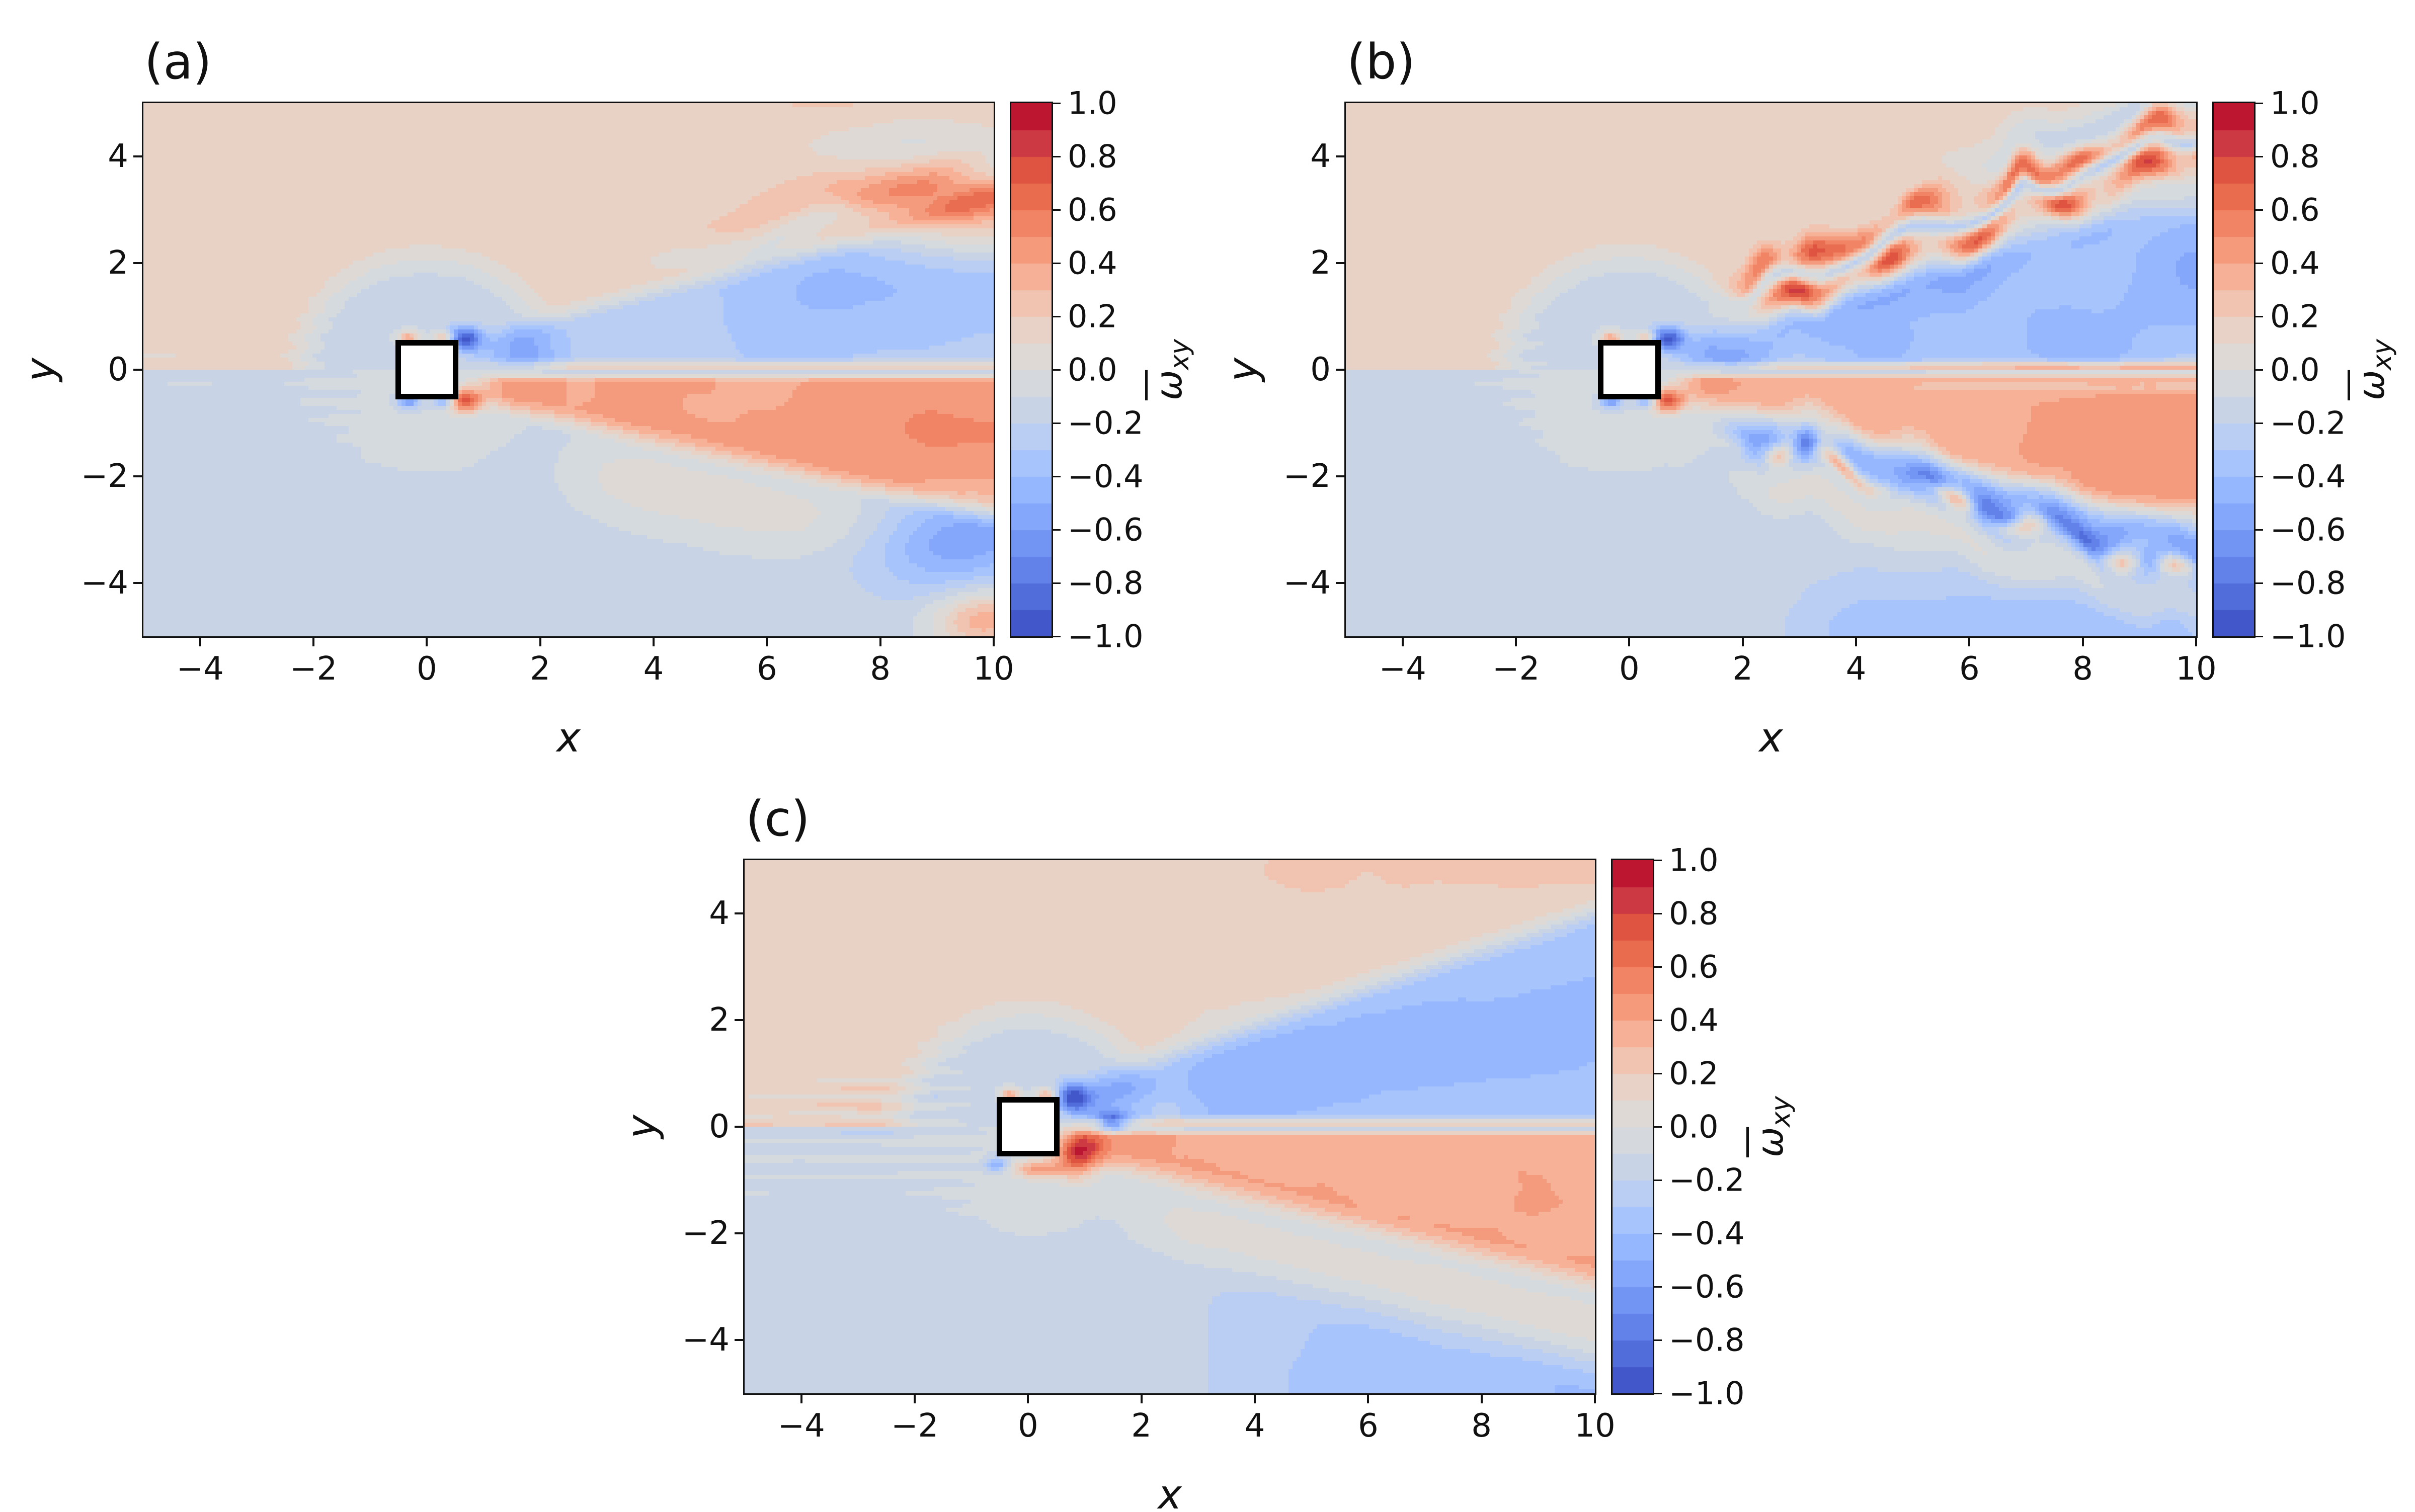 The height and width of the screenshot is (1512, 2415). I want to click on panel-label-a: (a), so click(178, 62).